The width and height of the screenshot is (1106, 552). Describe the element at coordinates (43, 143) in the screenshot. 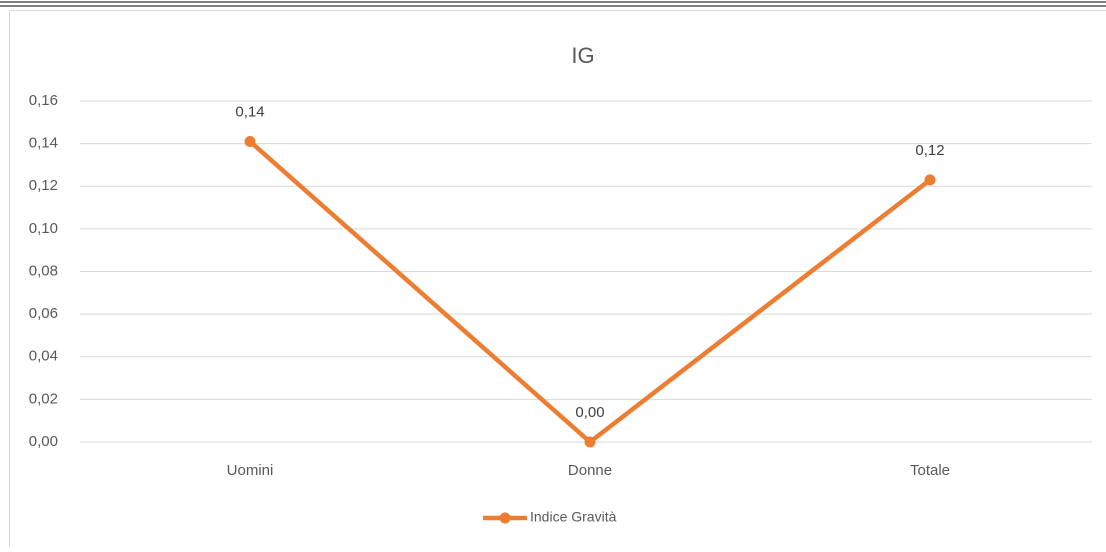

I see `y-tick-label: 0,14` at that location.